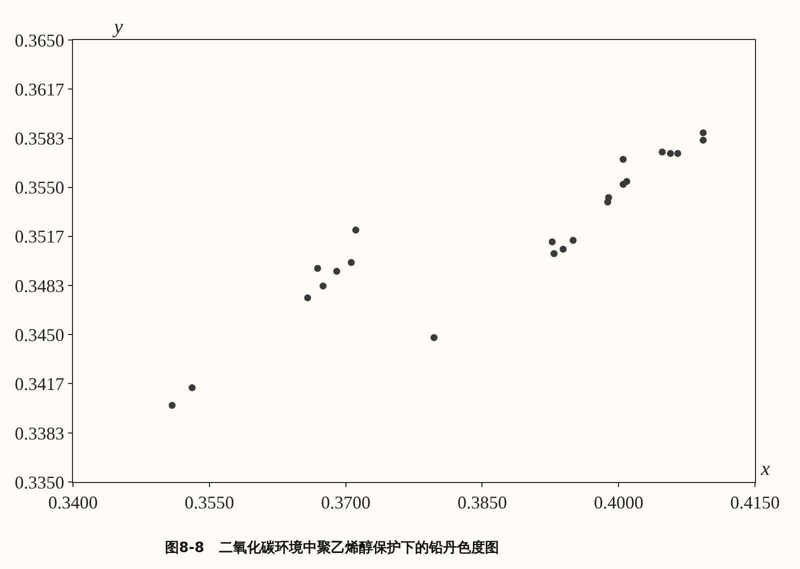  What do you see at coordinates (39, 384) in the screenshot?
I see `y-tick-label: 0.3417` at bounding box center [39, 384].